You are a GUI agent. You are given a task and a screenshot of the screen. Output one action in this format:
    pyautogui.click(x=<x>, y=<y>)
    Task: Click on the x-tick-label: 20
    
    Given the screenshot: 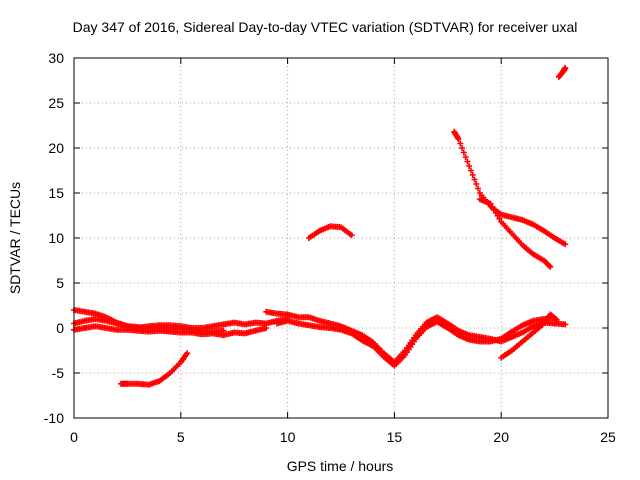 What is the action you would take?
    pyautogui.click(x=501, y=437)
    